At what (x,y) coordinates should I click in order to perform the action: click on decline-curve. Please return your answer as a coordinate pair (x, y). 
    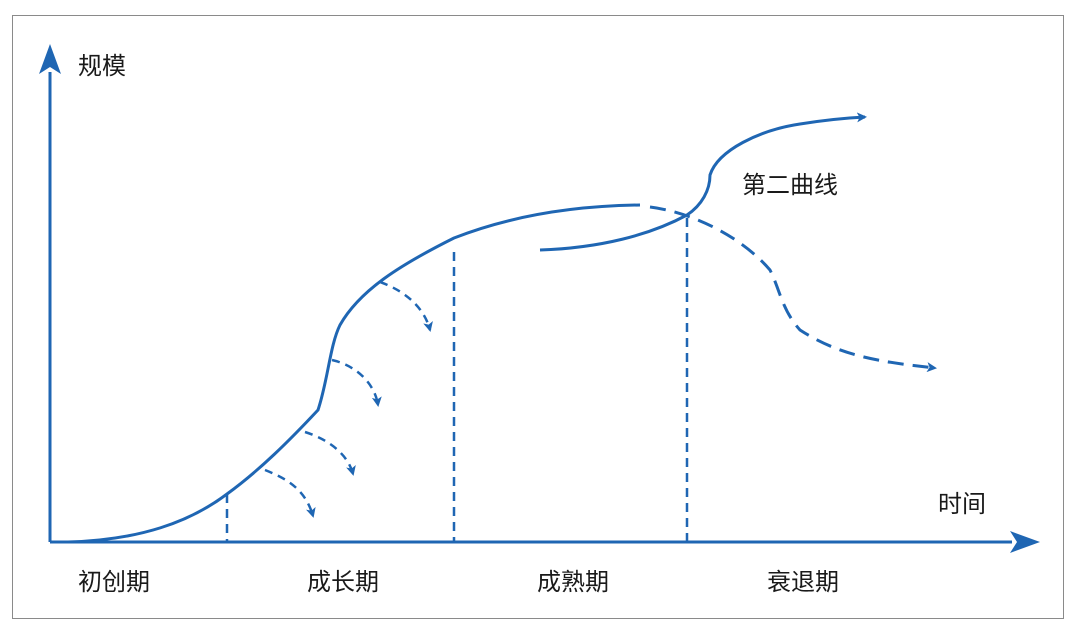
    Looking at the image, I should click on (793, 289).